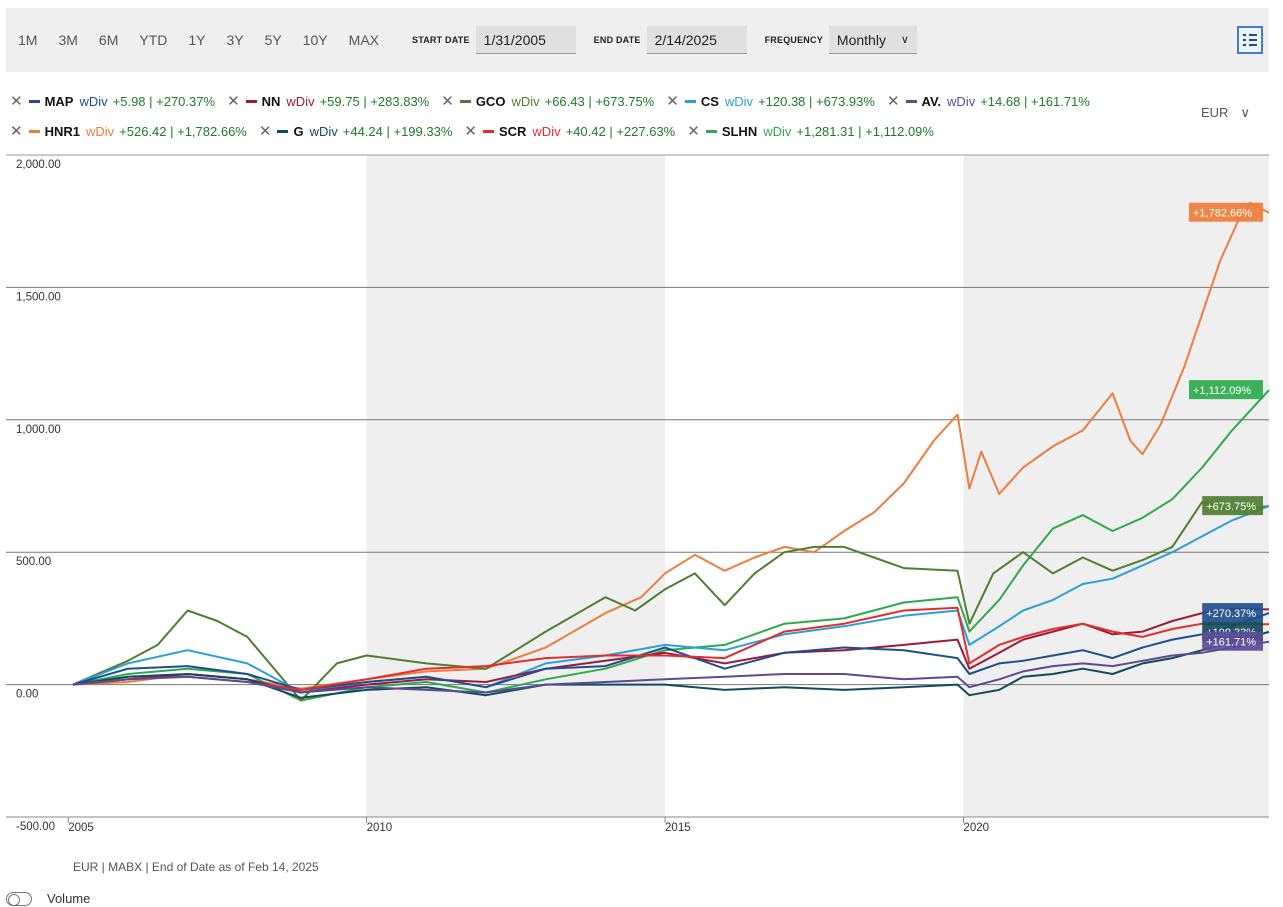 This screenshot has width=1283, height=907. Describe the element at coordinates (33, 562) in the screenshot. I see `y-tick-label: 500.00` at that location.